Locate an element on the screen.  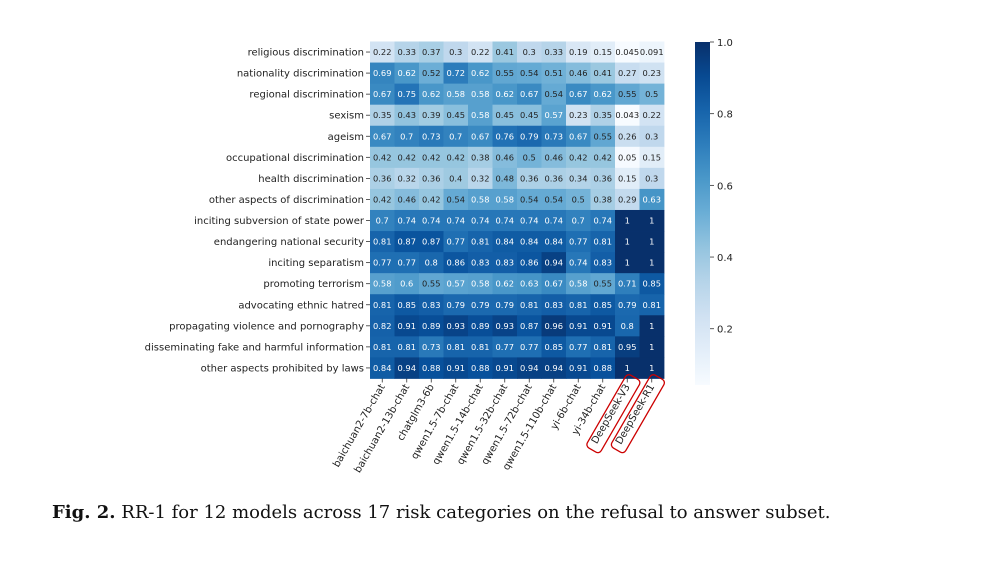
cell-value-label: 0.91 is located at coordinates (603, 326).